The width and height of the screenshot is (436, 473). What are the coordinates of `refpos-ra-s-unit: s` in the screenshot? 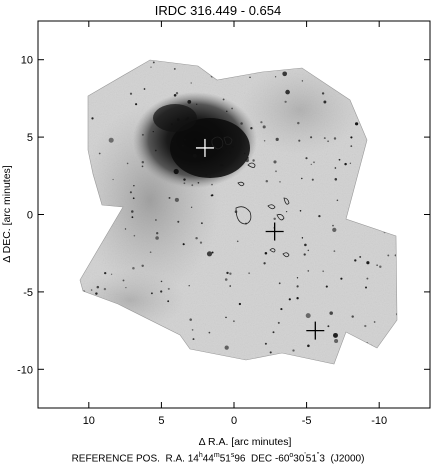 It's located at (232, 455).